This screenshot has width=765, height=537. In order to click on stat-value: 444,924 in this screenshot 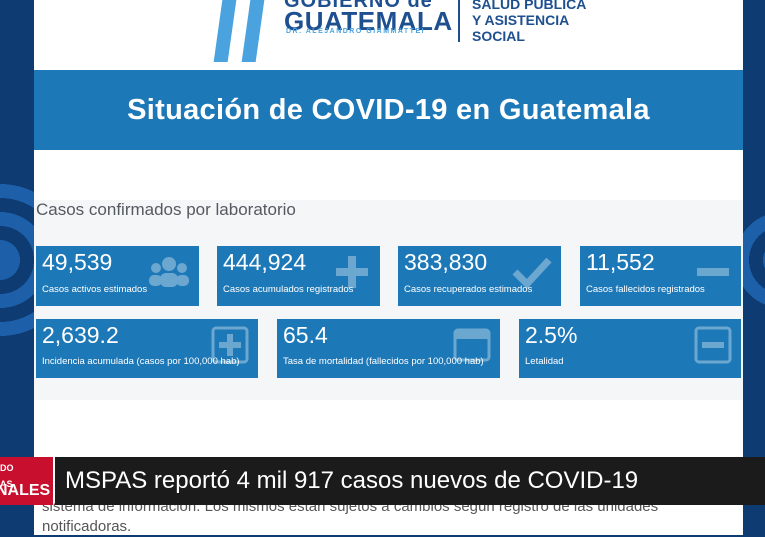, I will do `click(265, 262)`.